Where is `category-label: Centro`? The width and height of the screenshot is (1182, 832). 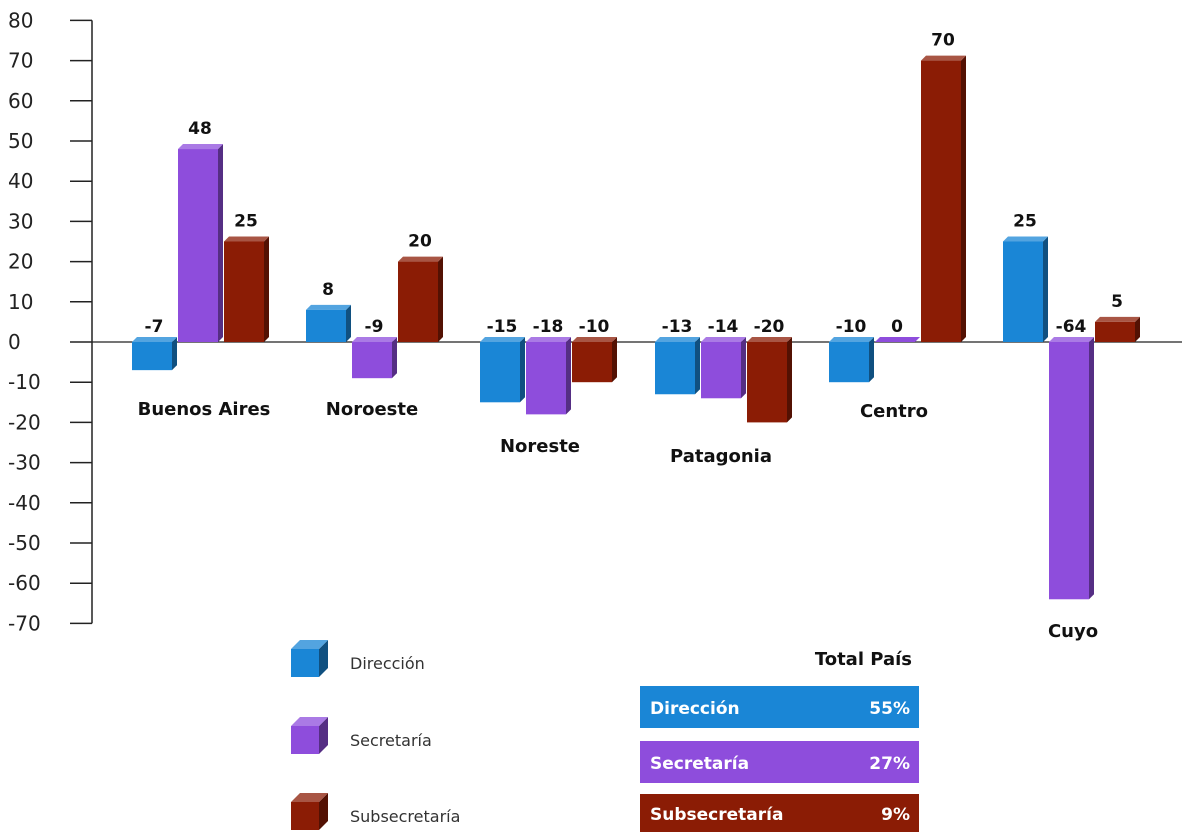 category-label: Centro is located at coordinates (894, 411).